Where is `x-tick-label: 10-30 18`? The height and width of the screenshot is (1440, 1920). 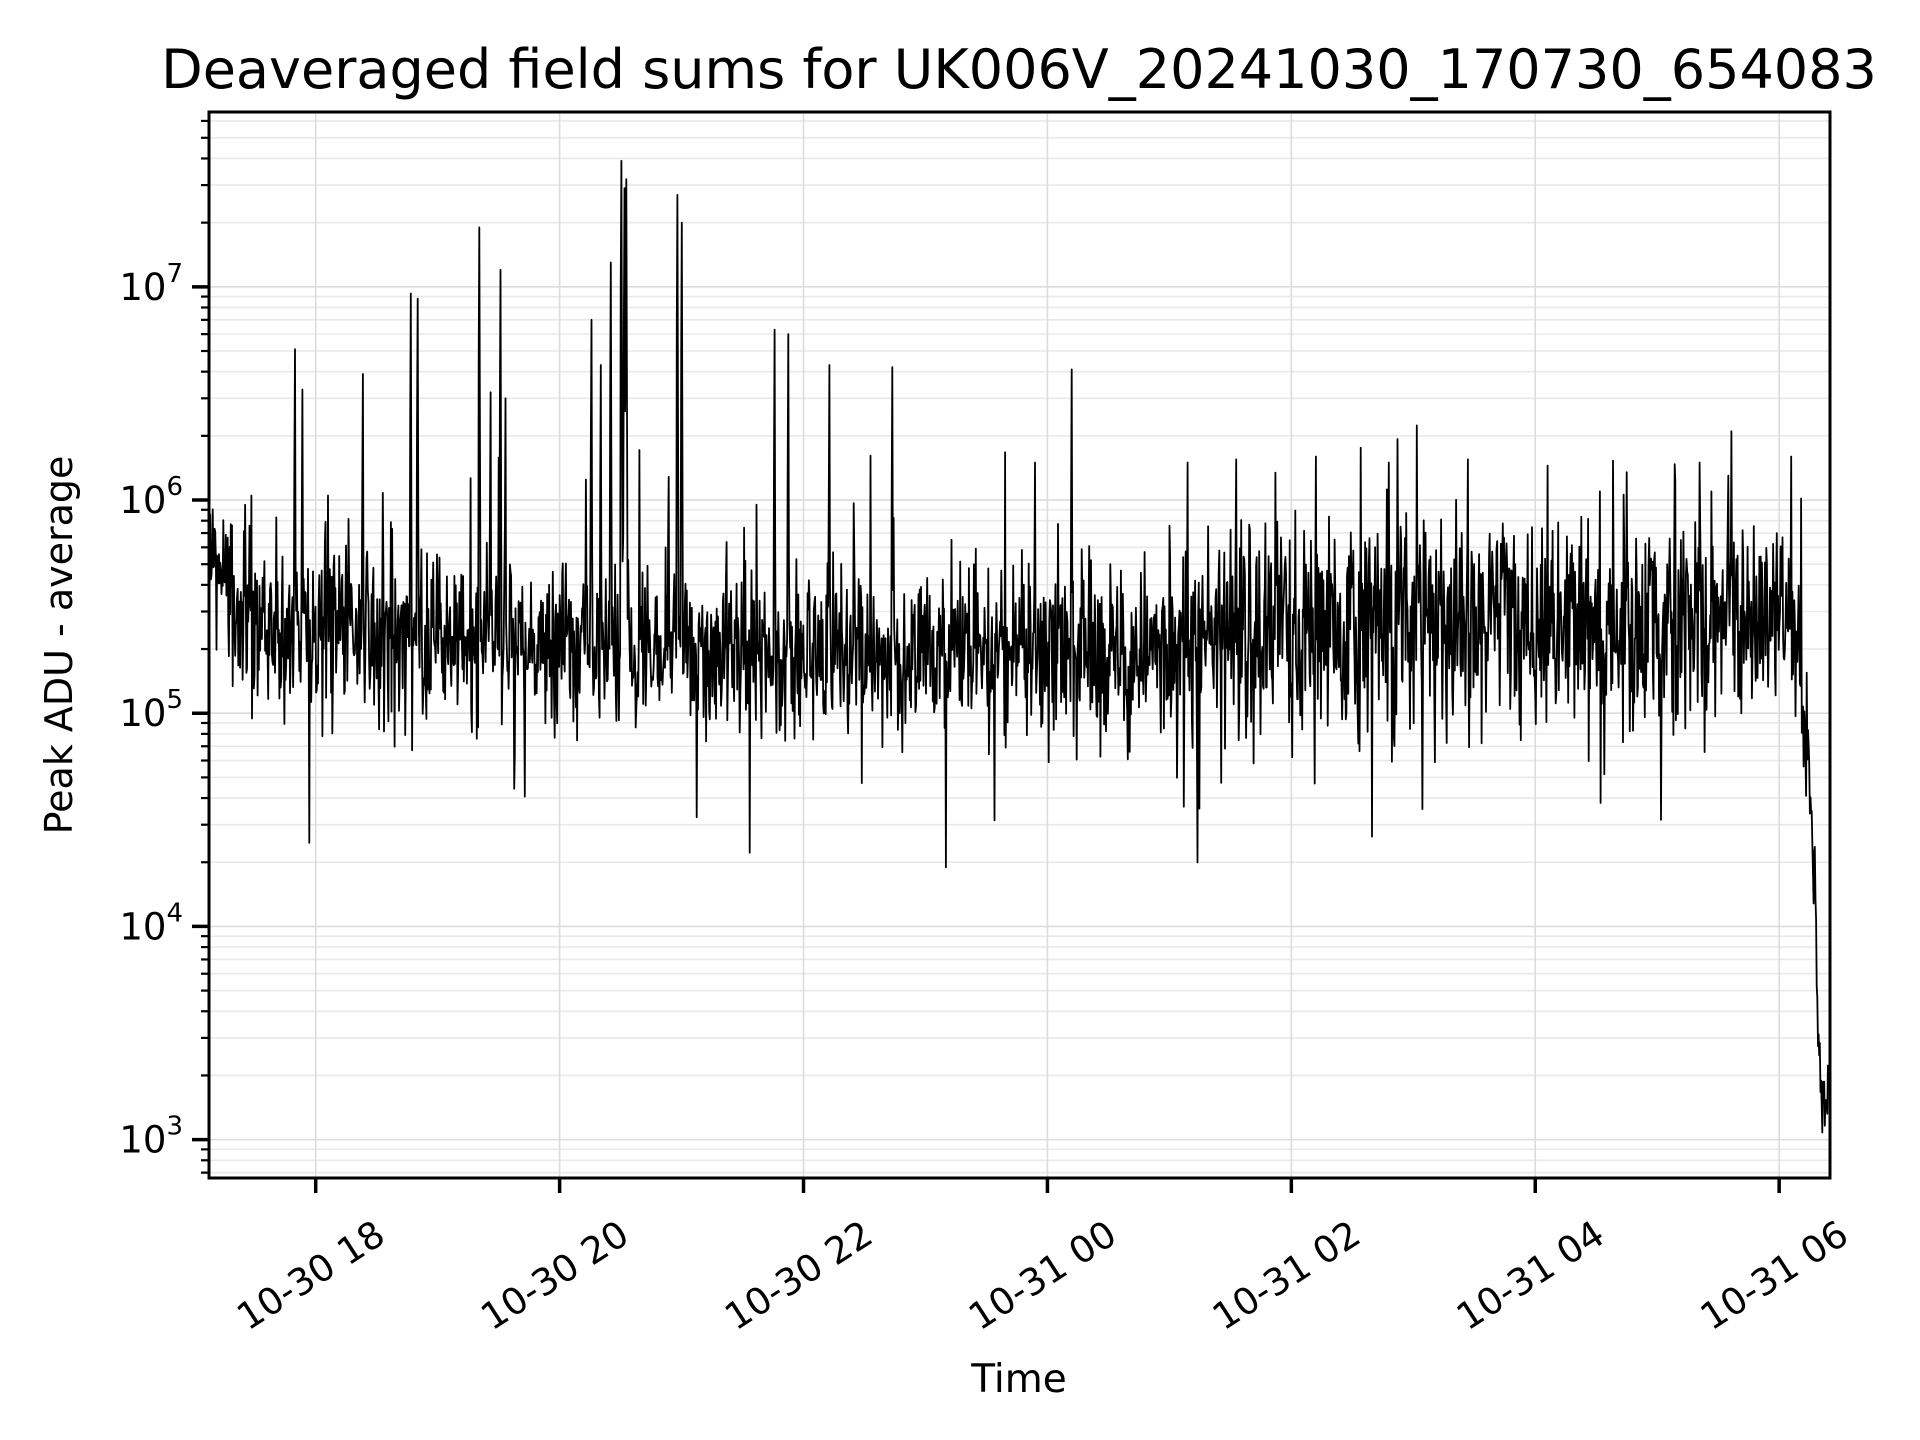 x-tick-label: 10-30 18 is located at coordinates (310, 1275).